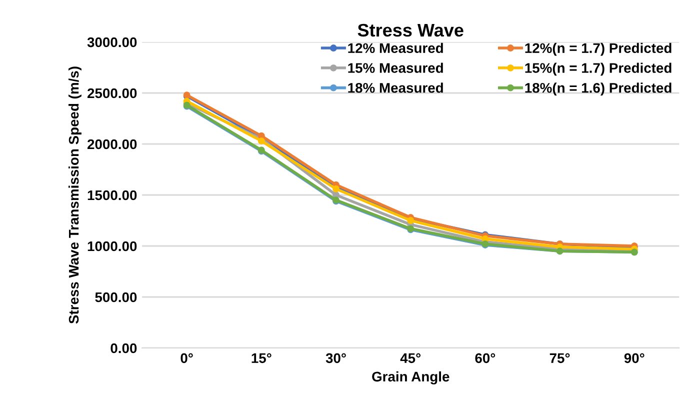 The width and height of the screenshot is (693, 400). Describe the element at coordinates (410, 358) in the screenshot. I see `x-tick-label: 45°` at that location.